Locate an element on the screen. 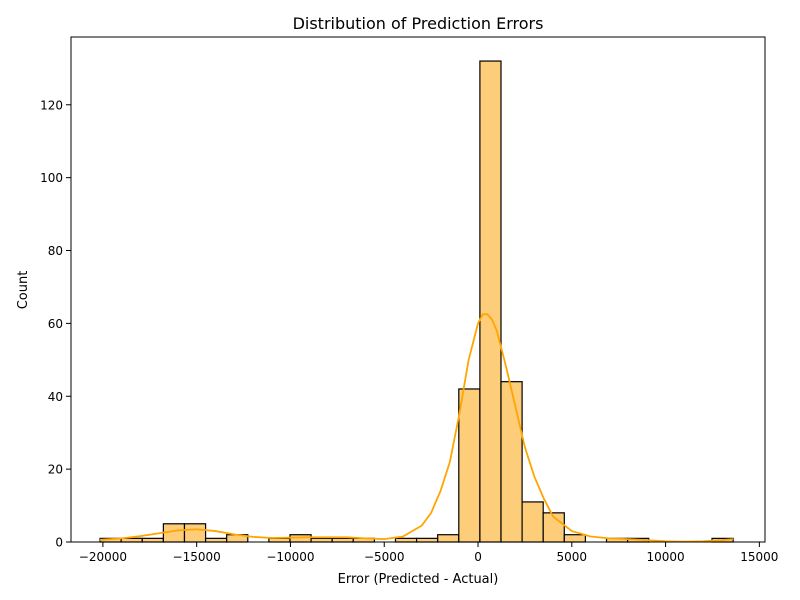 Image resolution: width=800 pixels, height=600 pixels. y-tick-label: 60 is located at coordinates (55, 324).